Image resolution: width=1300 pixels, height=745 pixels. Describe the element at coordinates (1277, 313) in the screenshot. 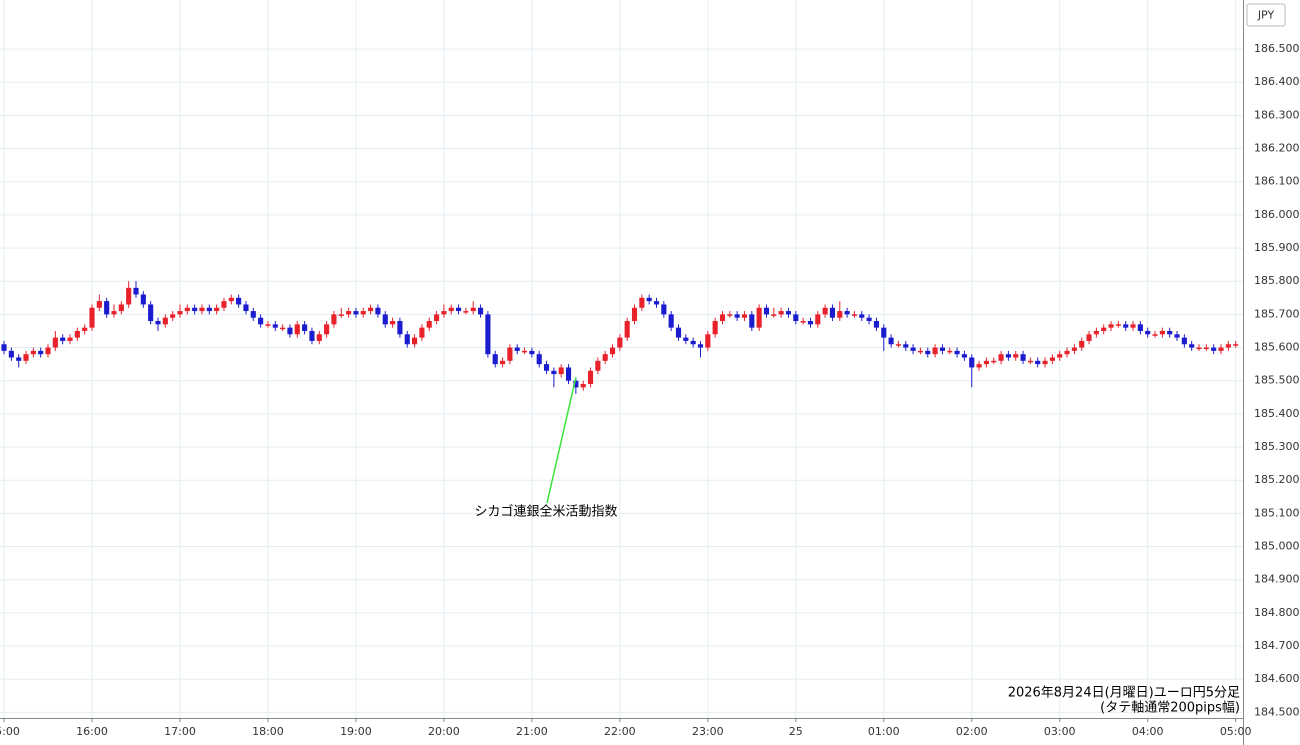

I see `y-tick-label: 185.700` at that location.